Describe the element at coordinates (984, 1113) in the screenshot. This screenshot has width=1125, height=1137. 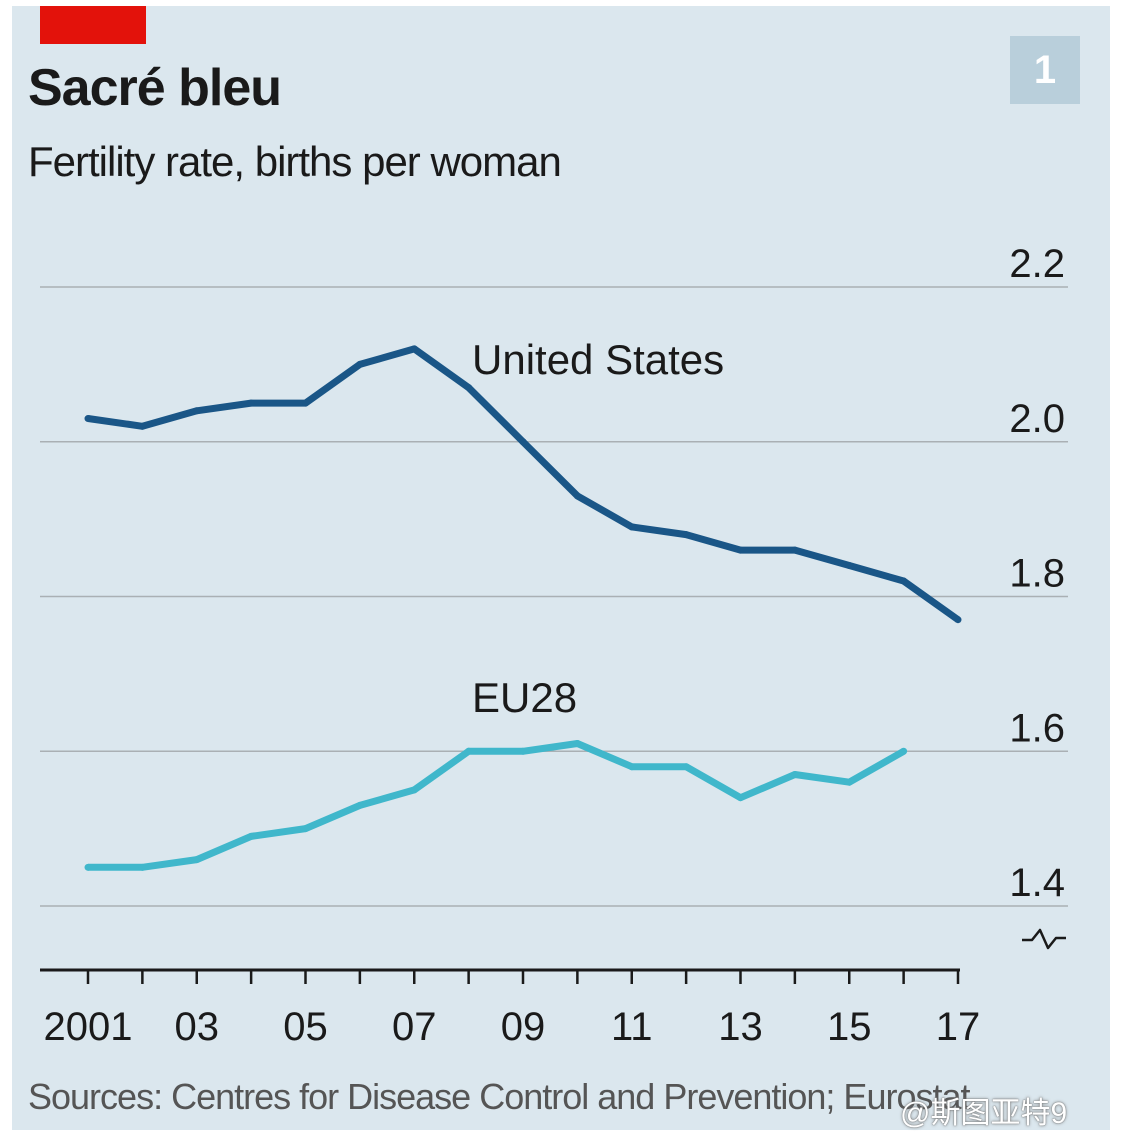
I see `watermark: @斯图亚特9` at that location.